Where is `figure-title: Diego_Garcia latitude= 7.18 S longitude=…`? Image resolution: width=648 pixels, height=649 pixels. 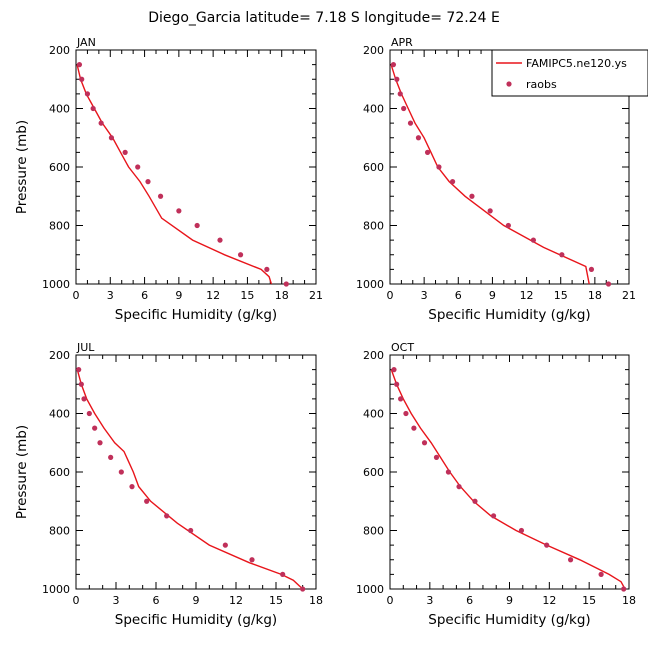
figure-title: Diego_Garcia latitude= 7.18 S longitude=… is located at coordinates (324, 18).